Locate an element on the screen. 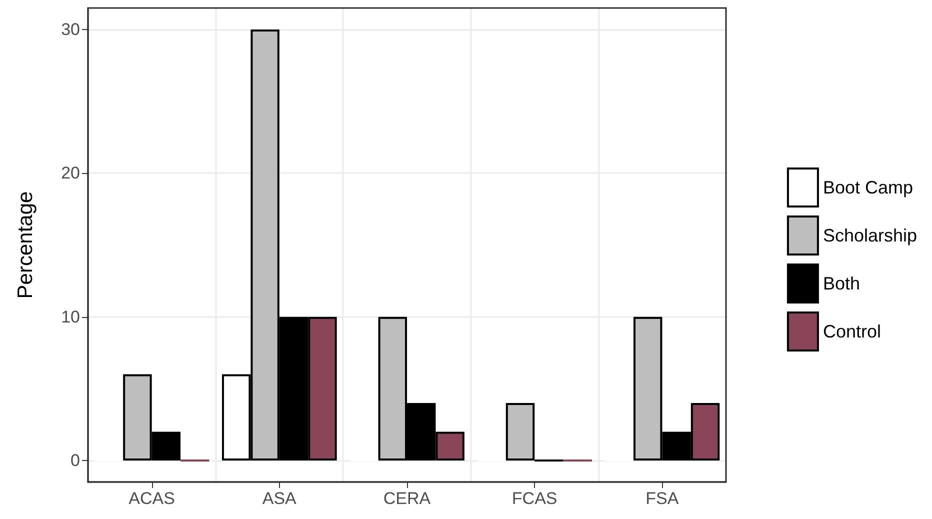 This screenshot has height=519, width=932. x-tick-label: FCAS is located at coordinates (535, 498).